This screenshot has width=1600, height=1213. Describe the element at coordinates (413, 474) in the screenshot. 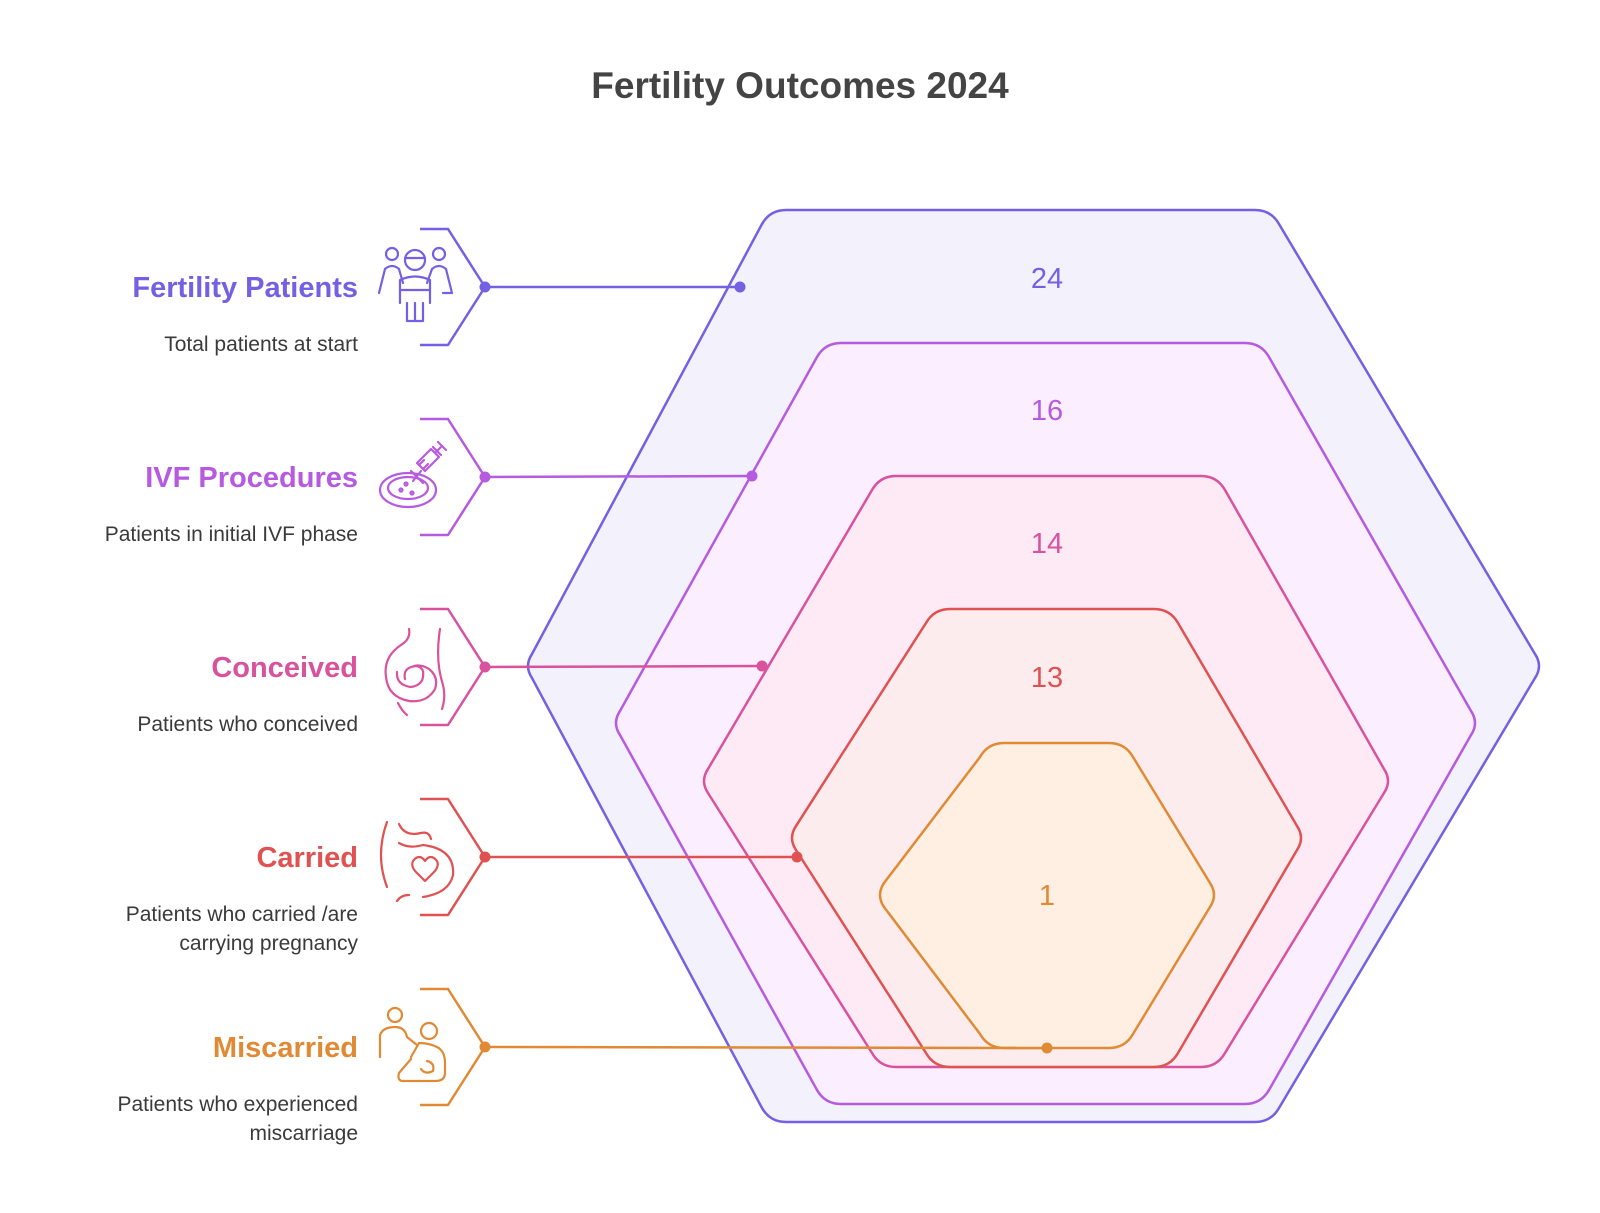

I see `syringe-petri-dish-icon` at that location.